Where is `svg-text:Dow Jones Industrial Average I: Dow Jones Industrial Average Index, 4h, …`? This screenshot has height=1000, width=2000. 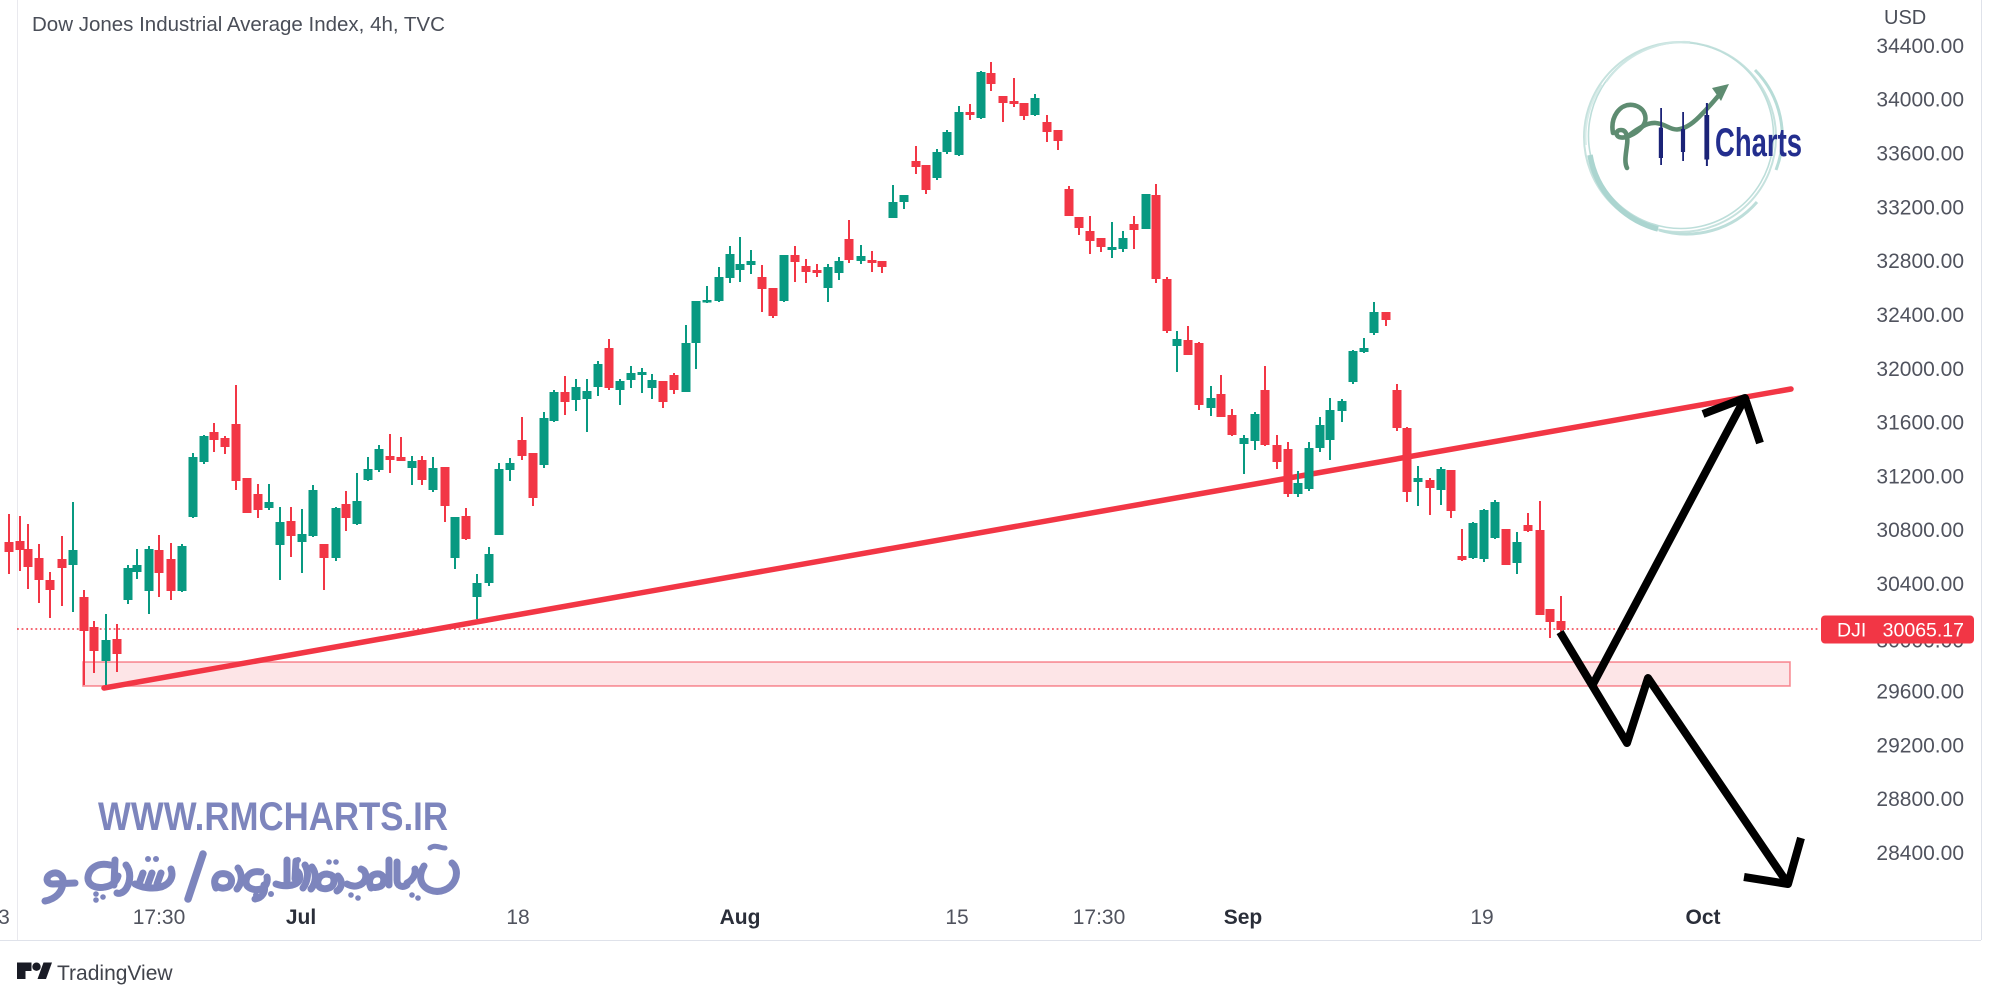 svg-text:Dow Jones Industrial Average I: Dow Jones Industrial Average Index, 4h, … is located at coordinates (238, 24).